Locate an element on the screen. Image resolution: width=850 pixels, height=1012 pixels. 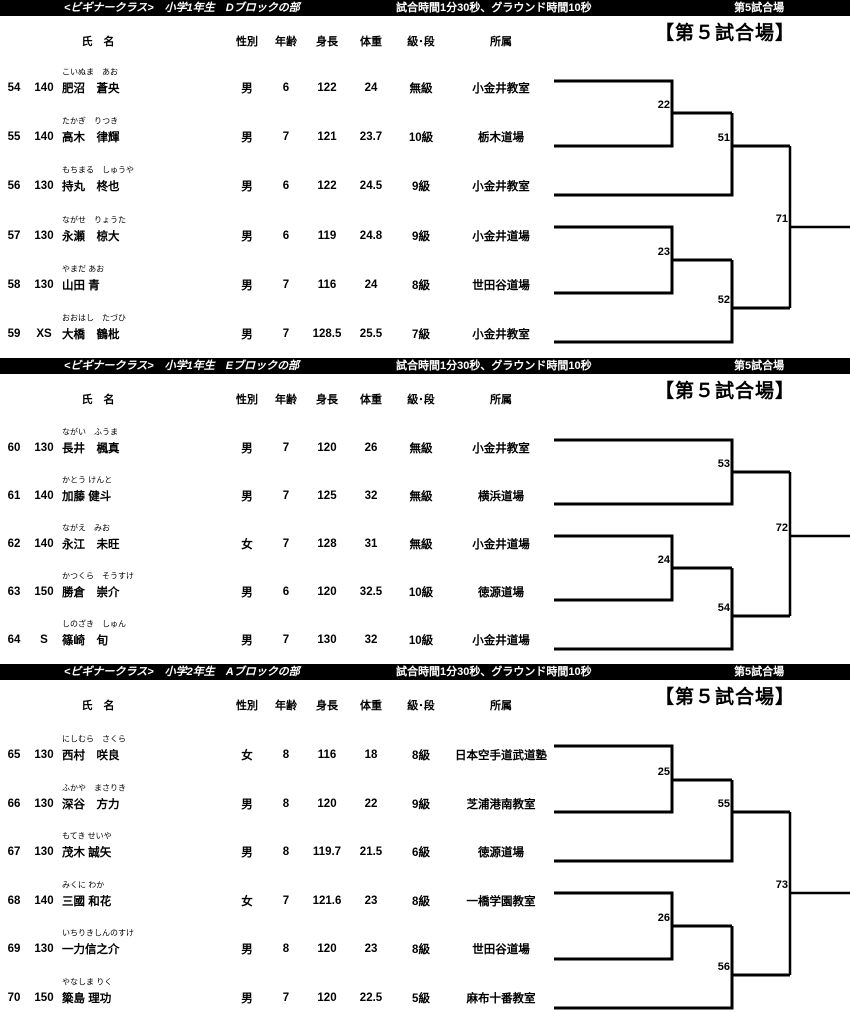
competitor-name: 大橋 鶴枇 is located at coordinates (91, 335).